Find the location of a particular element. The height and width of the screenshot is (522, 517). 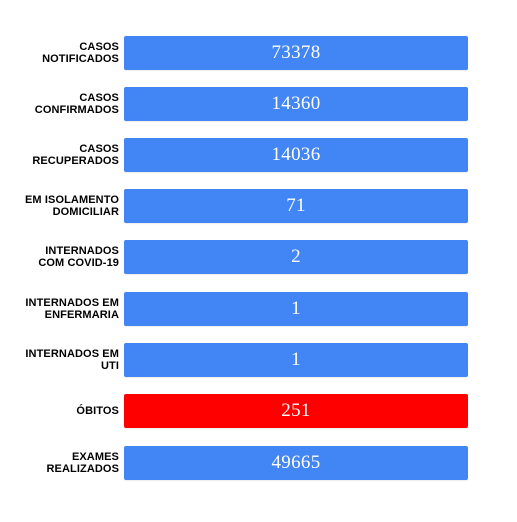

stat-row-exames-realizados: EXAMES REALIZADOS 49665 is located at coordinates (258, 463).